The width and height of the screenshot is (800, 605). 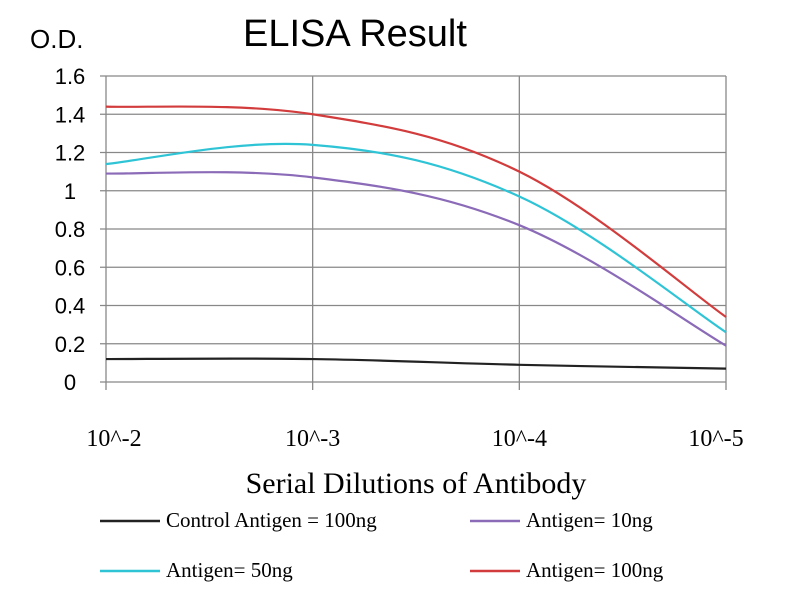 I want to click on legend-label: Control Antigen = 100ng, so click(x=271, y=520).